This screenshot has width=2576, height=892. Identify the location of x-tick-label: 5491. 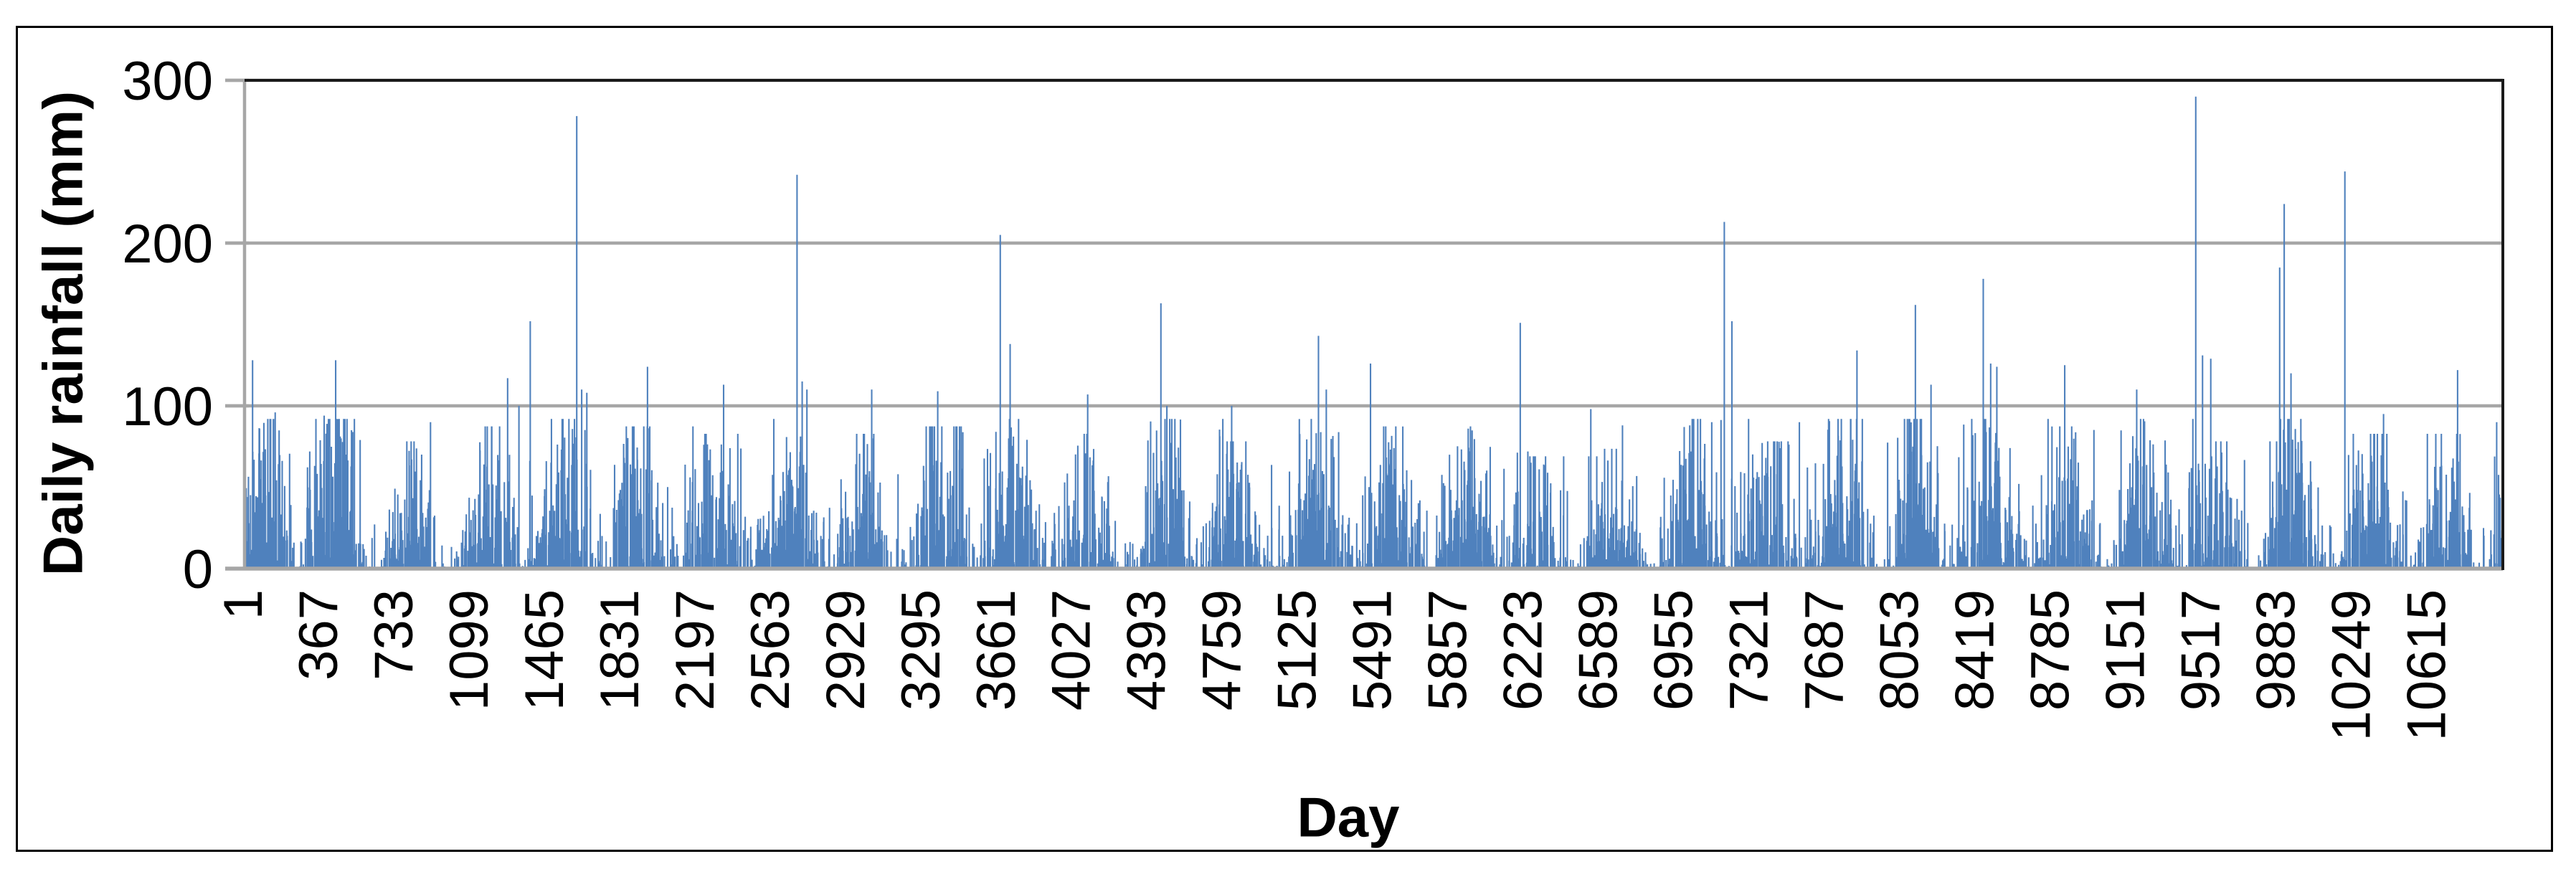
(1373, 650).